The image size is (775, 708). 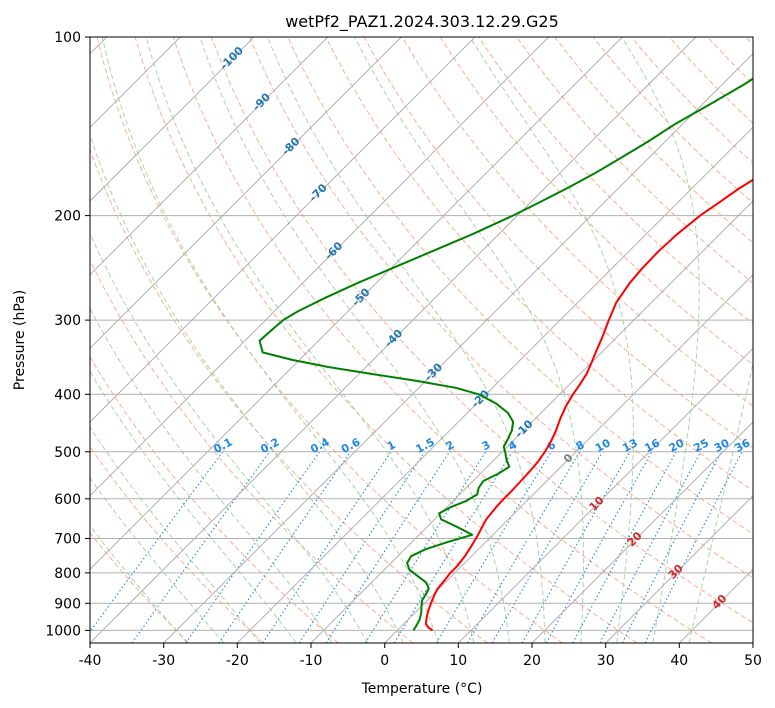 What do you see at coordinates (237, 661) in the screenshot?
I see `x-tick-label: -20` at bounding box center [237, 661].